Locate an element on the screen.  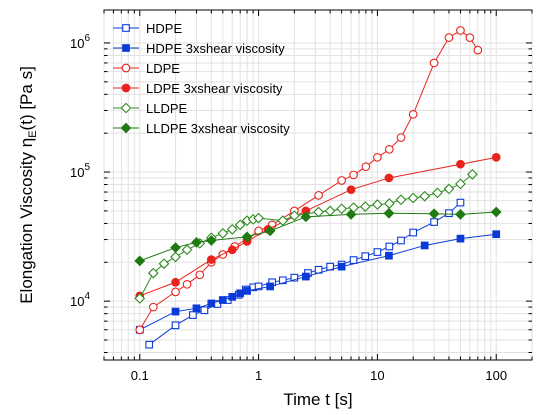
y-axis-title: Elongation Viscosity ηE(t) [Pa s] is located at coordinates (28, 185).